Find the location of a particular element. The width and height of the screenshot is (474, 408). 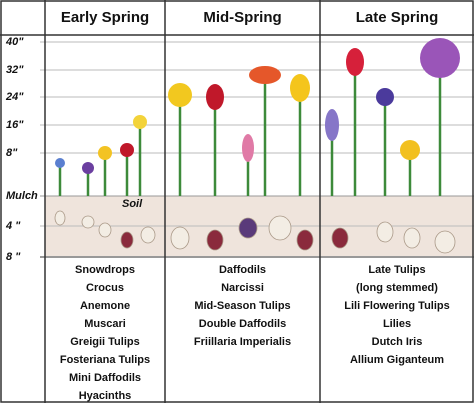

scale-label: 8" is located at coordinates (12, 153).